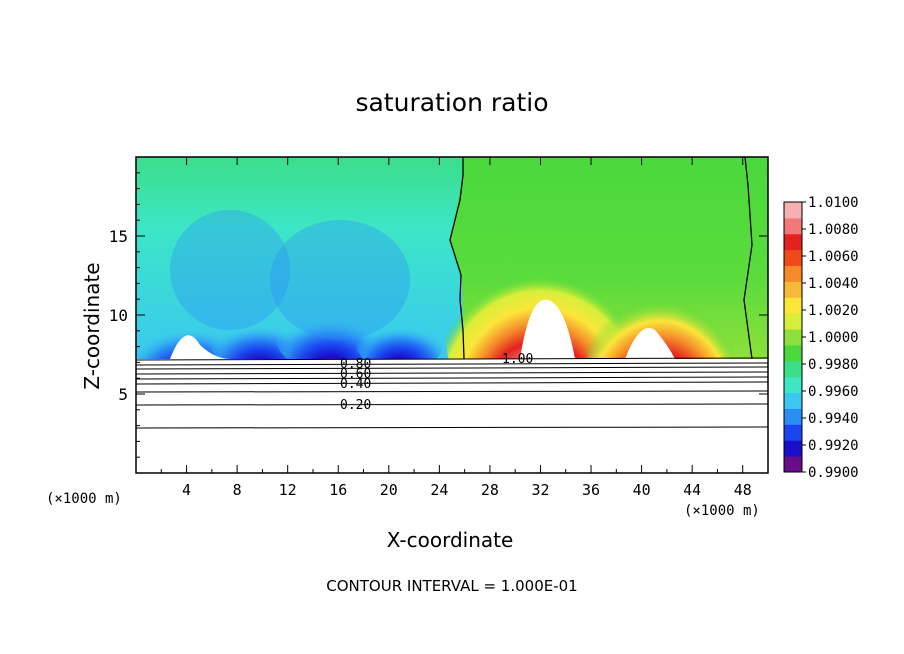 This screenshot has height=654, width=904. Describe the element at coordinates (642, 490) in the screenshot. I see `x-tick-label: 40` at that location.